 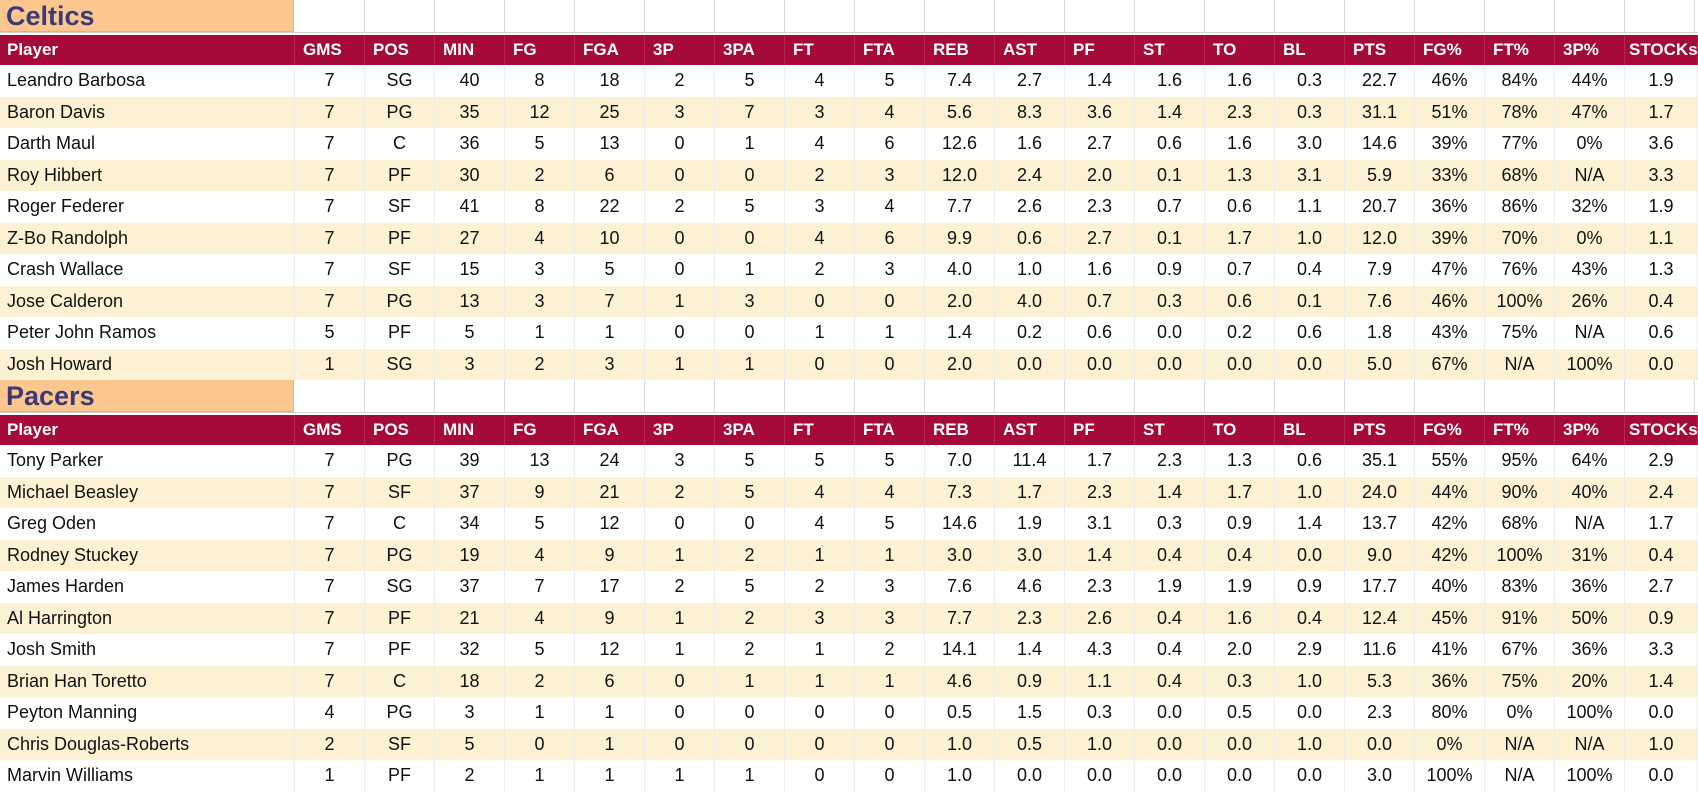 What do you see at coordinates (400, 744) in the screenshot?
I see `stat-cell: SF` at bounding box center [400, 744].